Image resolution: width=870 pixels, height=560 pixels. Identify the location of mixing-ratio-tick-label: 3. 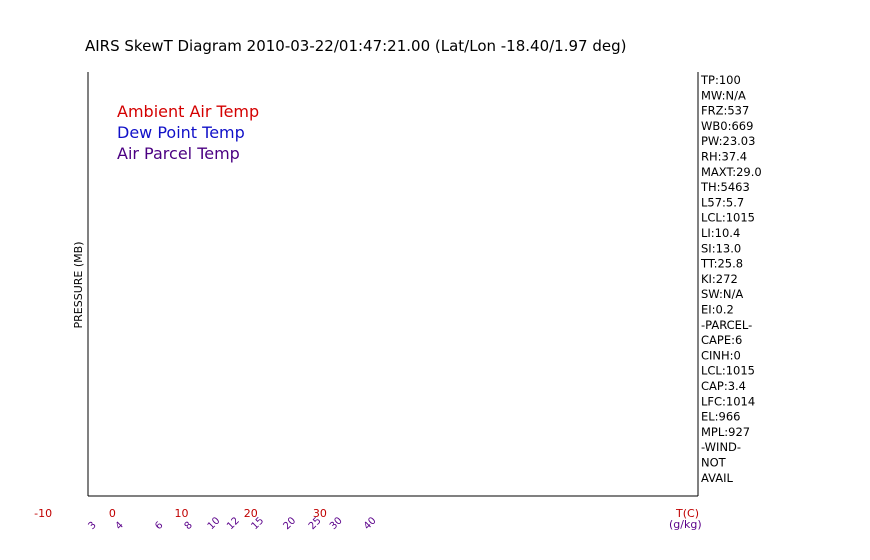
(92, 526).